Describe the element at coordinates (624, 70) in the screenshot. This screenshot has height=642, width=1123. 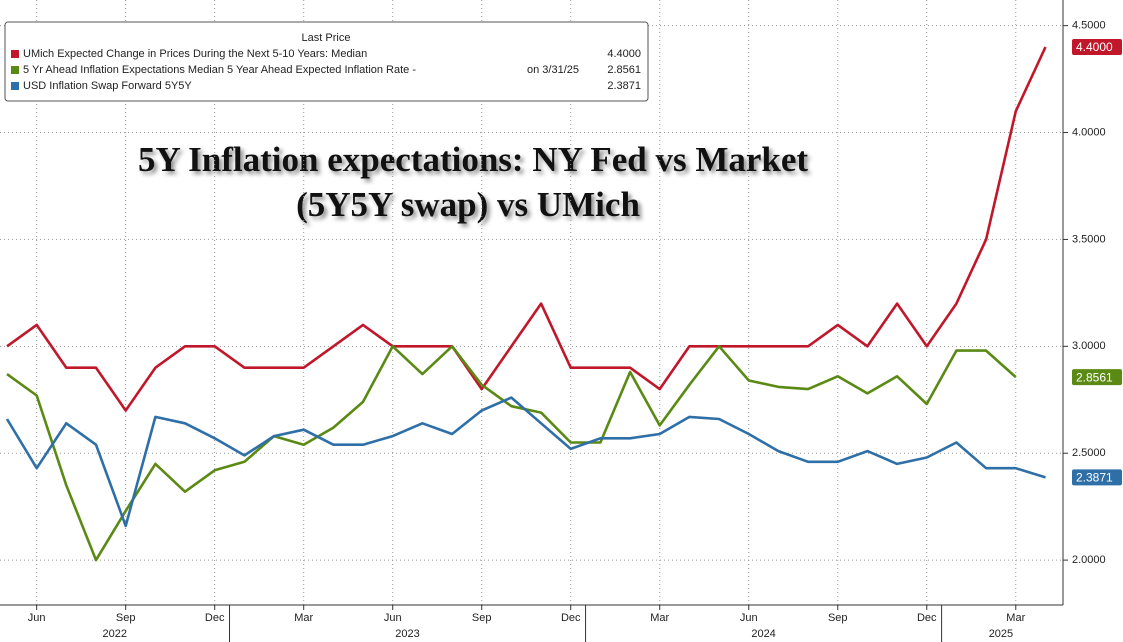
I see `legend-value: 2.8561` at that location.